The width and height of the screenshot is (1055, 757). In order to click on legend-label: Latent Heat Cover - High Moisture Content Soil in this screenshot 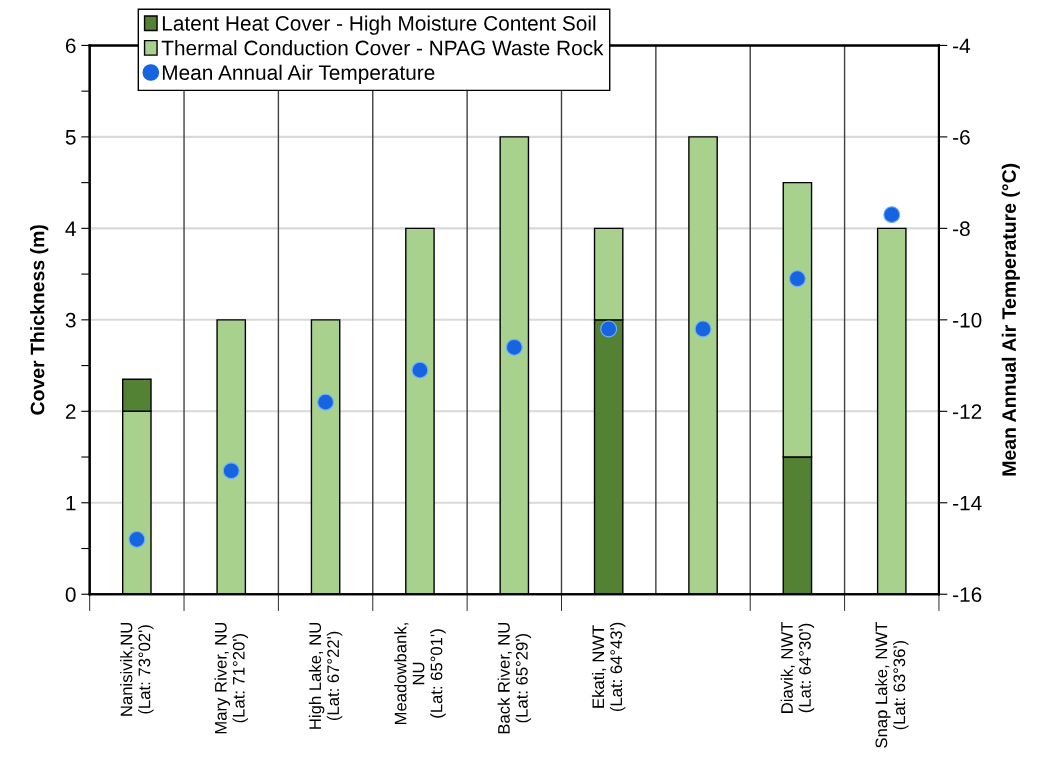, I will do `click(379, 25)`.